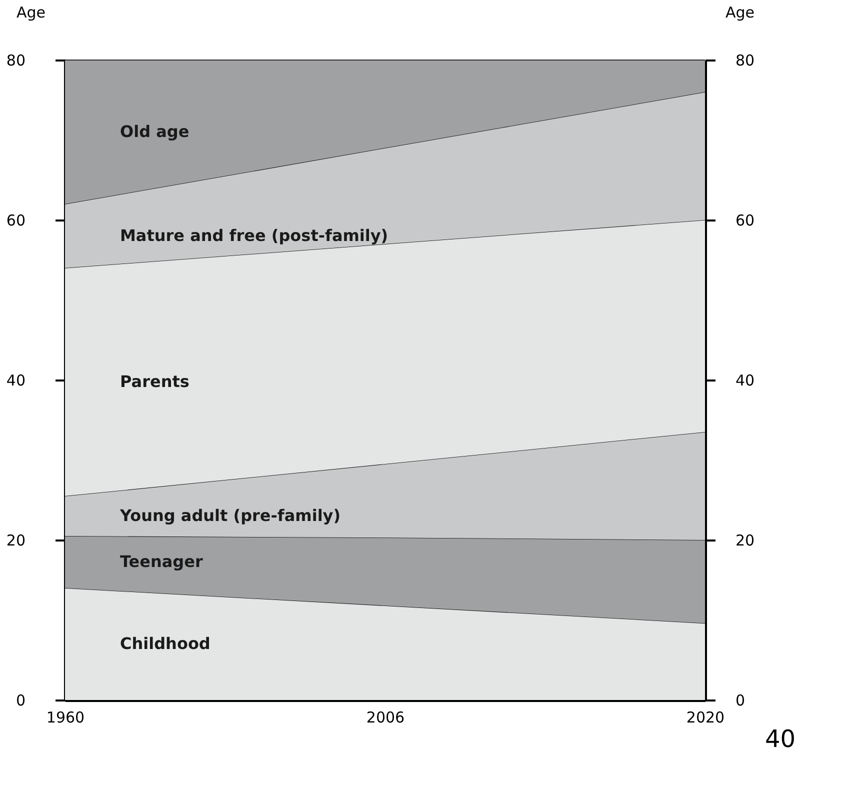 The height and width of the screenshot is (793, 843). Describe the element at coordinates (254, 235) in the screenshot. I see `series-label: Mature and free (post-family)` at that location.